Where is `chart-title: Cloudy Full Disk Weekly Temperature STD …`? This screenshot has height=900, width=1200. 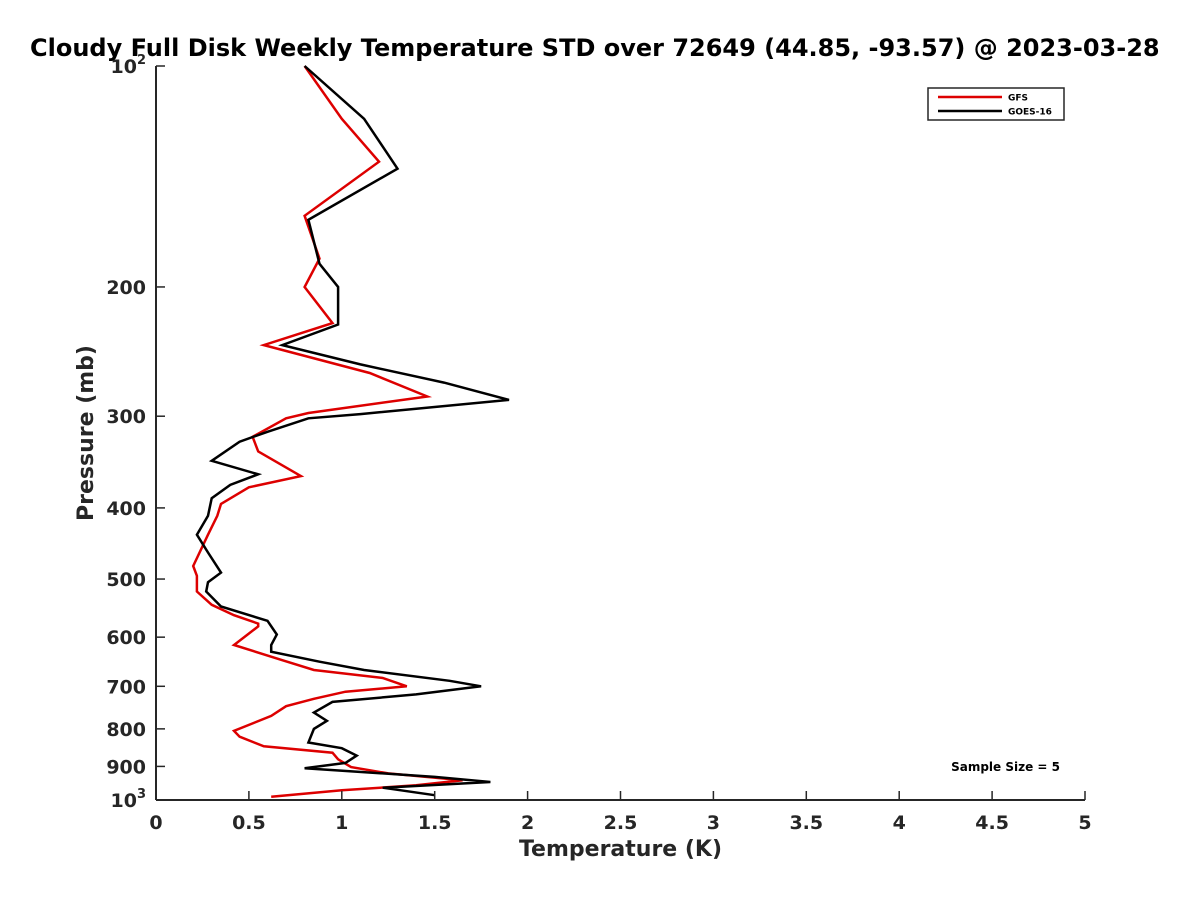
chart-title: Cloudy Full Disk Weekly Temperature STD … is located at coordinates (595, 48).